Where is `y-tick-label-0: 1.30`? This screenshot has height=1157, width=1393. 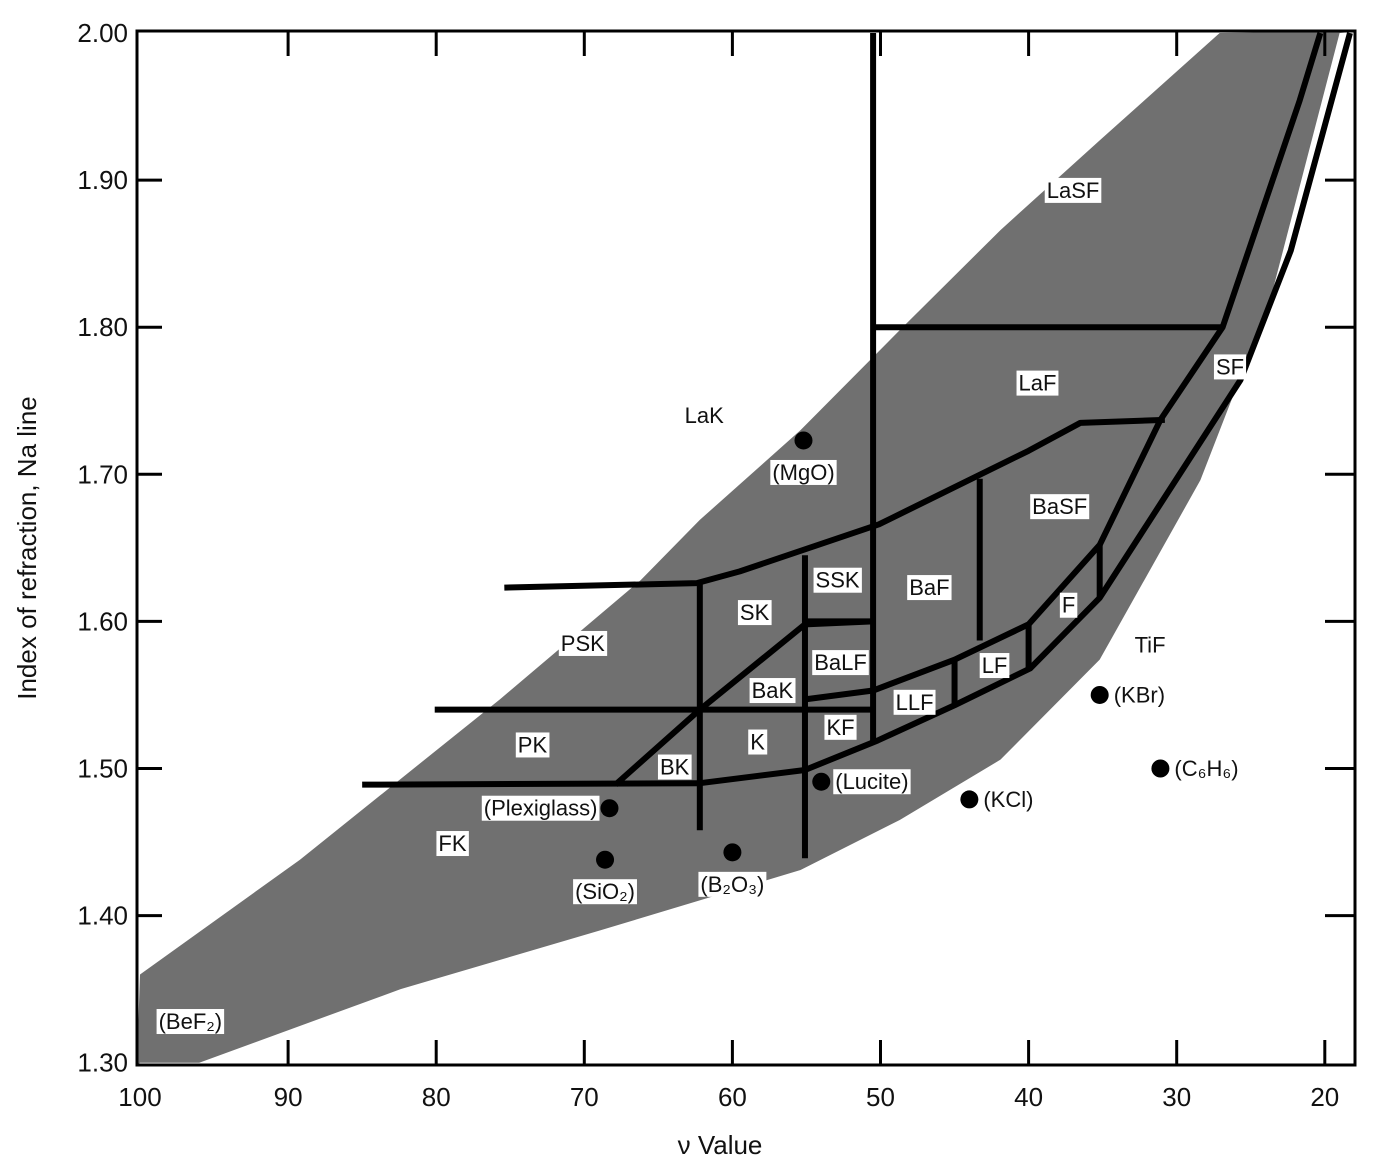 y-tick-label-0: 1.30 is located at coordinates (102, 1063).